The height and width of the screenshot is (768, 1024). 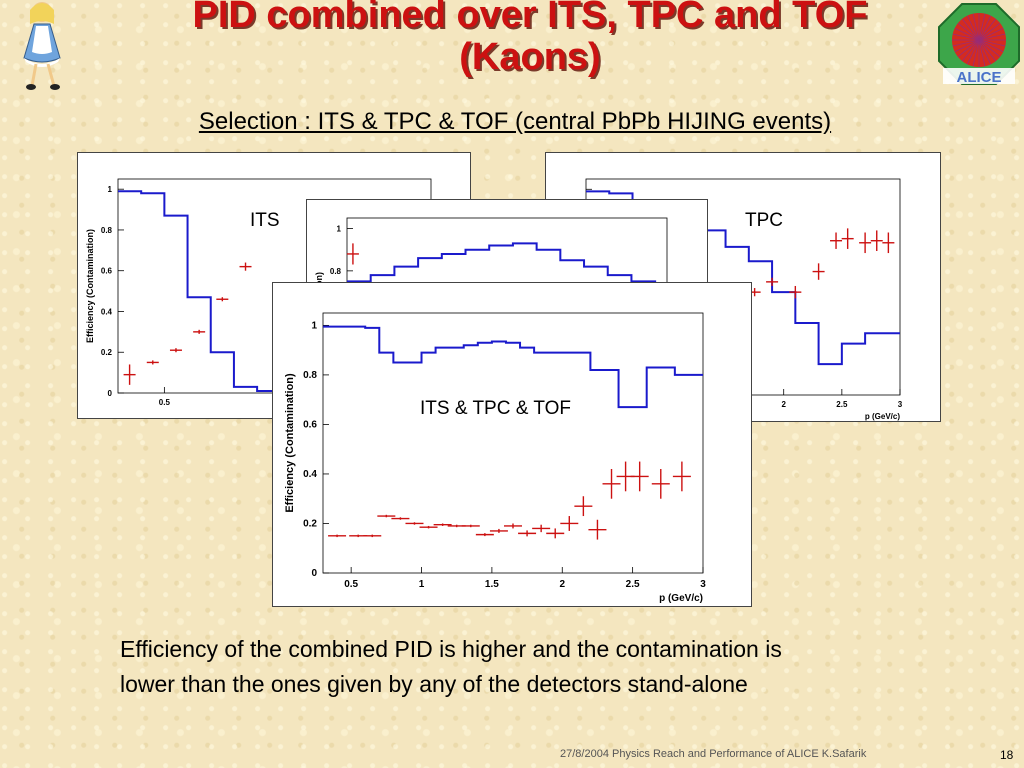 I want to click on chart-label-combined: ITS & TPC & TOF, so click(x=495, y=408).